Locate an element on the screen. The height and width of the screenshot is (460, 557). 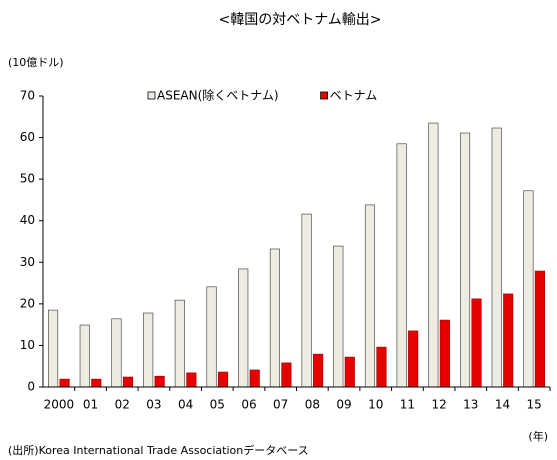
y-axis-label: (10億ドル) is located at coordinates (36, 62).